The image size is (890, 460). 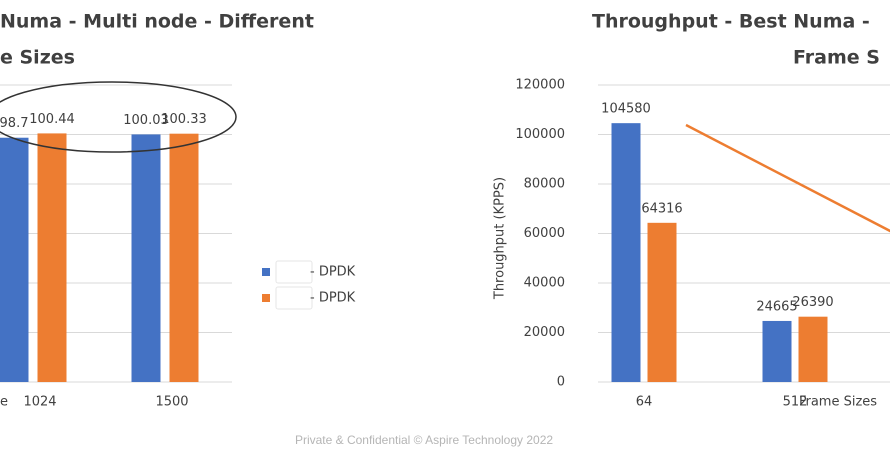 I want to click on y-tick-label: 120000, so click(x=540, y=85).